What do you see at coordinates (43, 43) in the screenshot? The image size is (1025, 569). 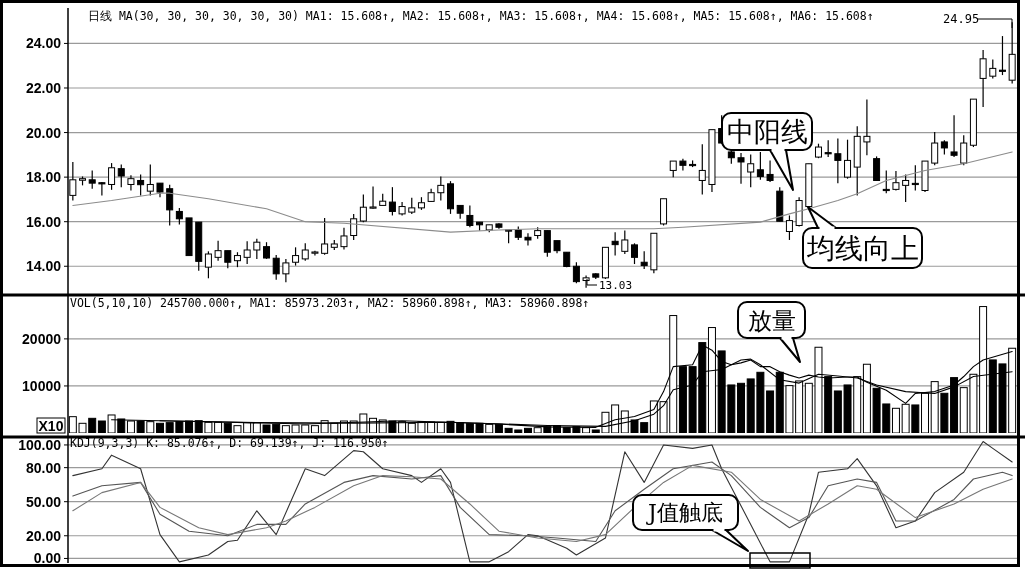 I see `y-tick-label: 24.00` at bounding box center [43, 43].